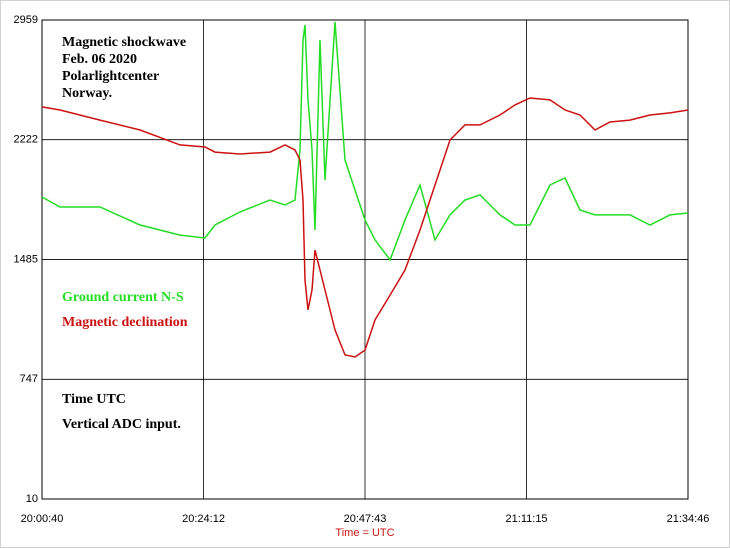 The width and height of the screenshot is (730, 548). Describe the element at coordinates (94, 399) in the screenshot. I see `annotation: Time UTC` at that location.